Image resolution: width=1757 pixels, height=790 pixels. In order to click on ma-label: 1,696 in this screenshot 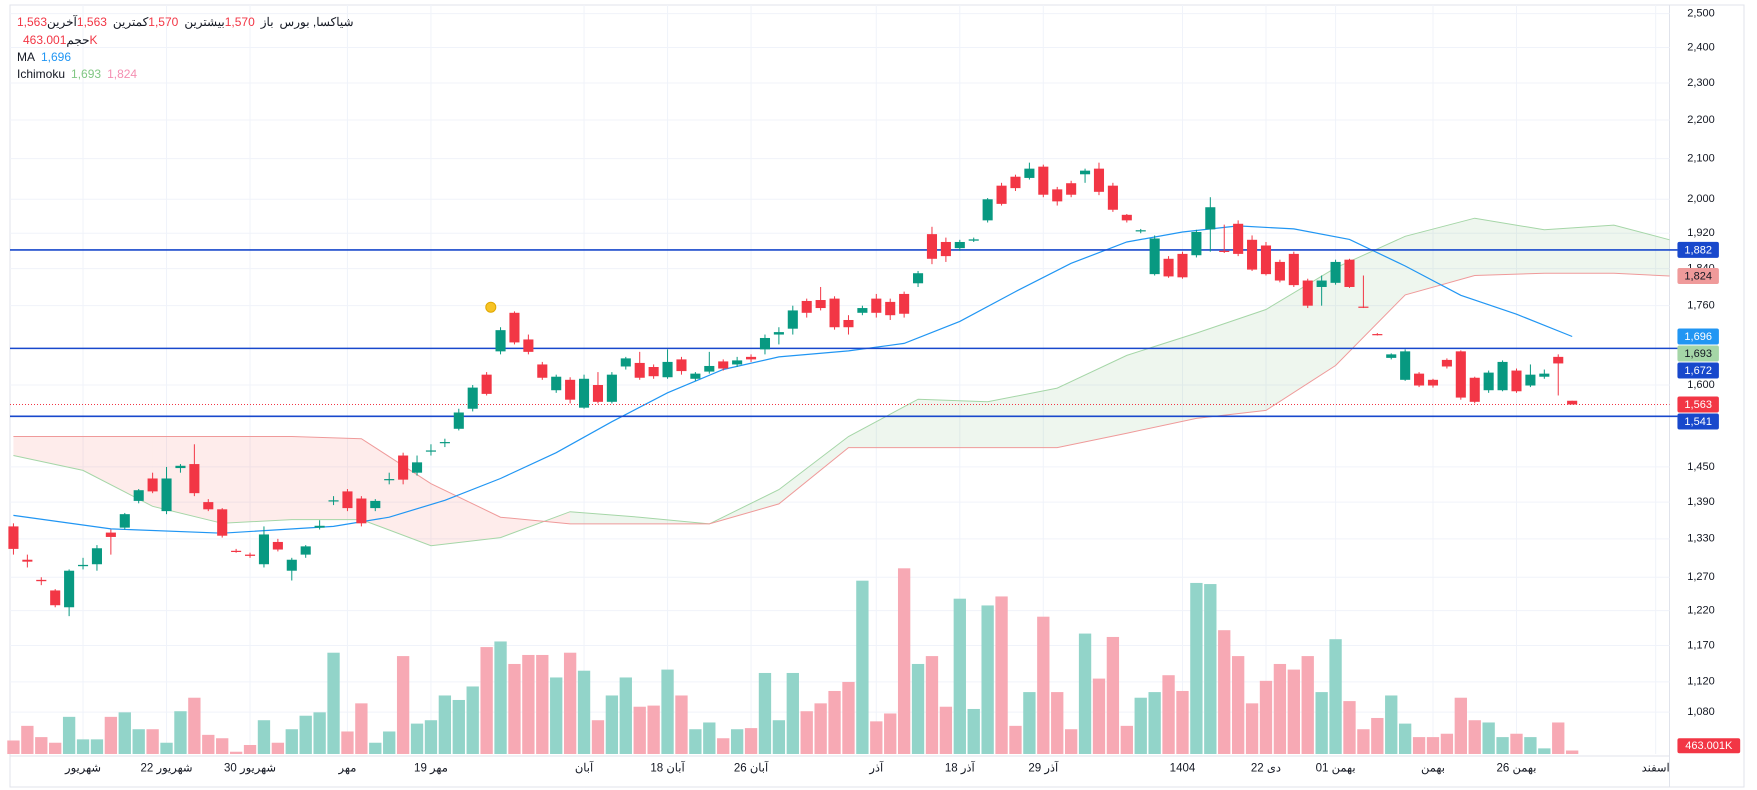, I will do `click(1698, 337)`.